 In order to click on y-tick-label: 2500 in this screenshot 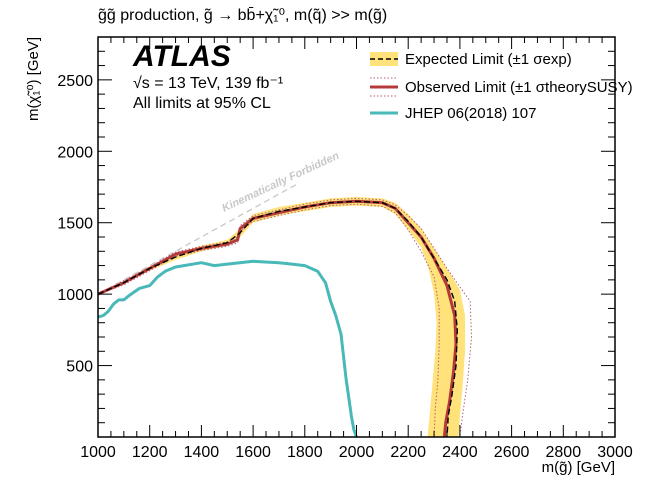, I will do `click(75, 81)`.